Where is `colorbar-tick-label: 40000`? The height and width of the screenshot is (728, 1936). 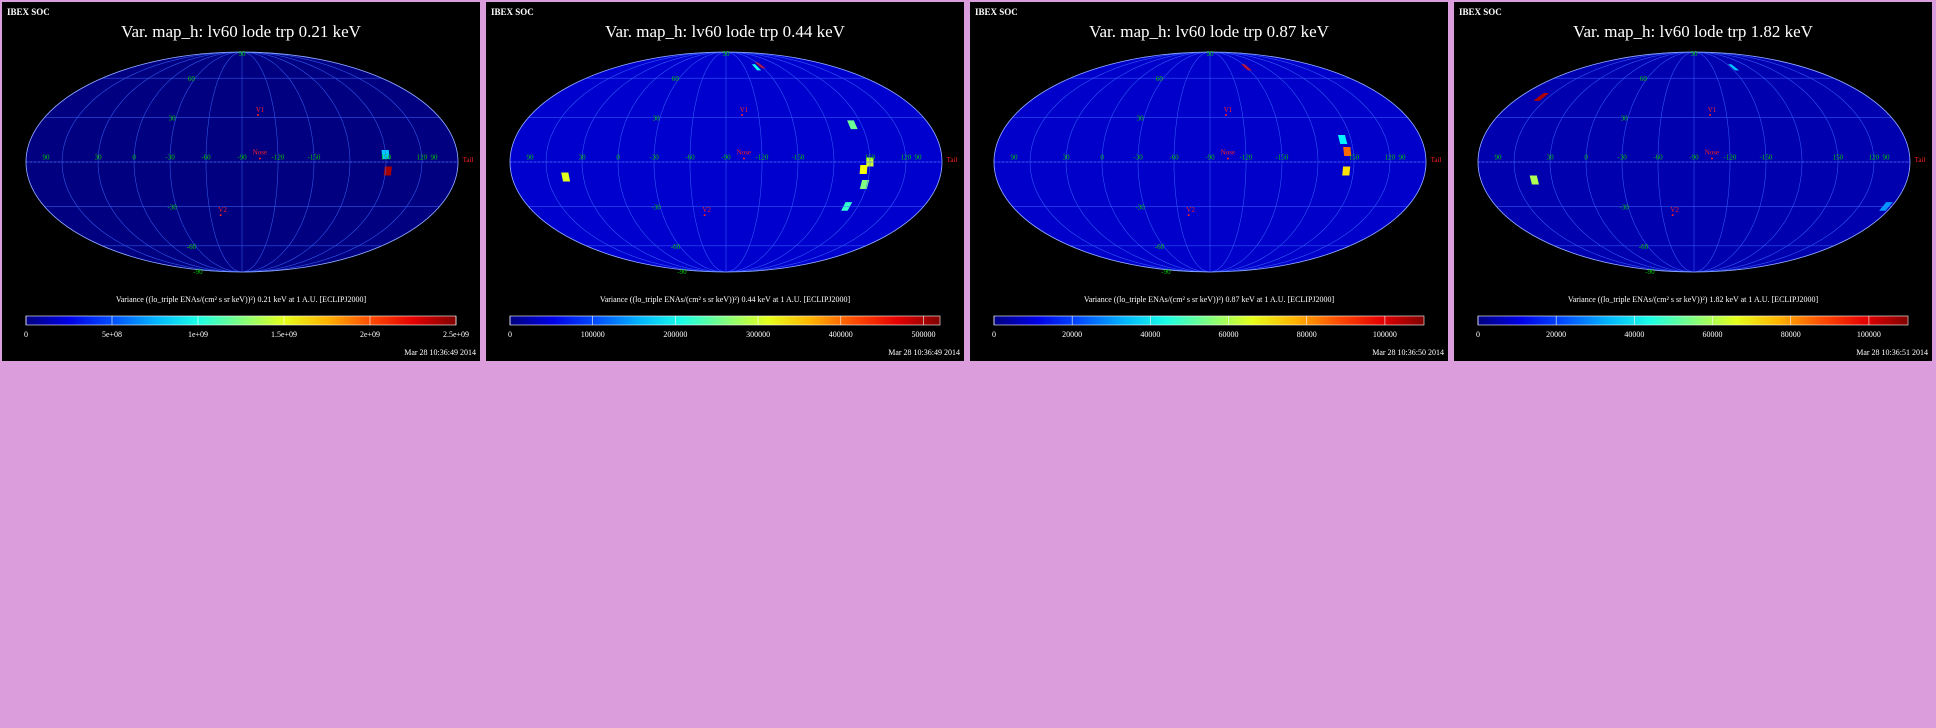 colorbar-tick-label: 40000 is located at coordinates (1634, 334).